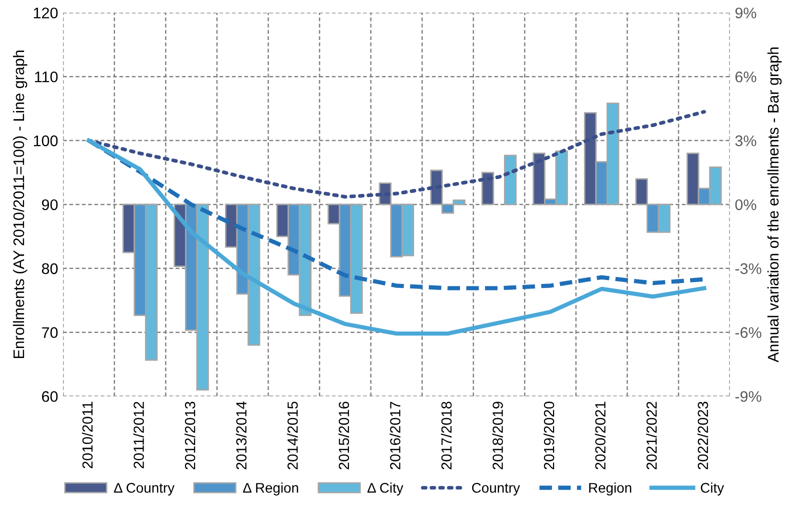 The width and height of the screenshot is (789, 508). I want to click on y2-tick-label: 3%, so click(745, 140).